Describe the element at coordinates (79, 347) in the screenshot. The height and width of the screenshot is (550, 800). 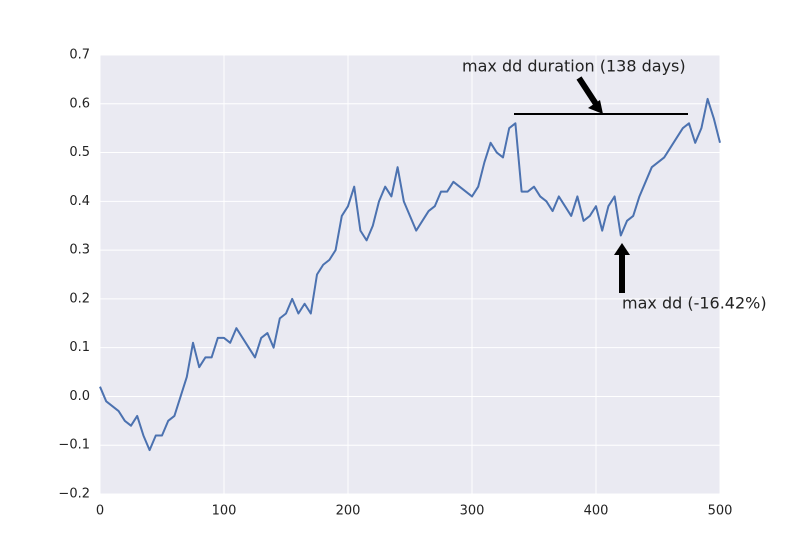
I see `y-tick-label: 0.1` at that location.